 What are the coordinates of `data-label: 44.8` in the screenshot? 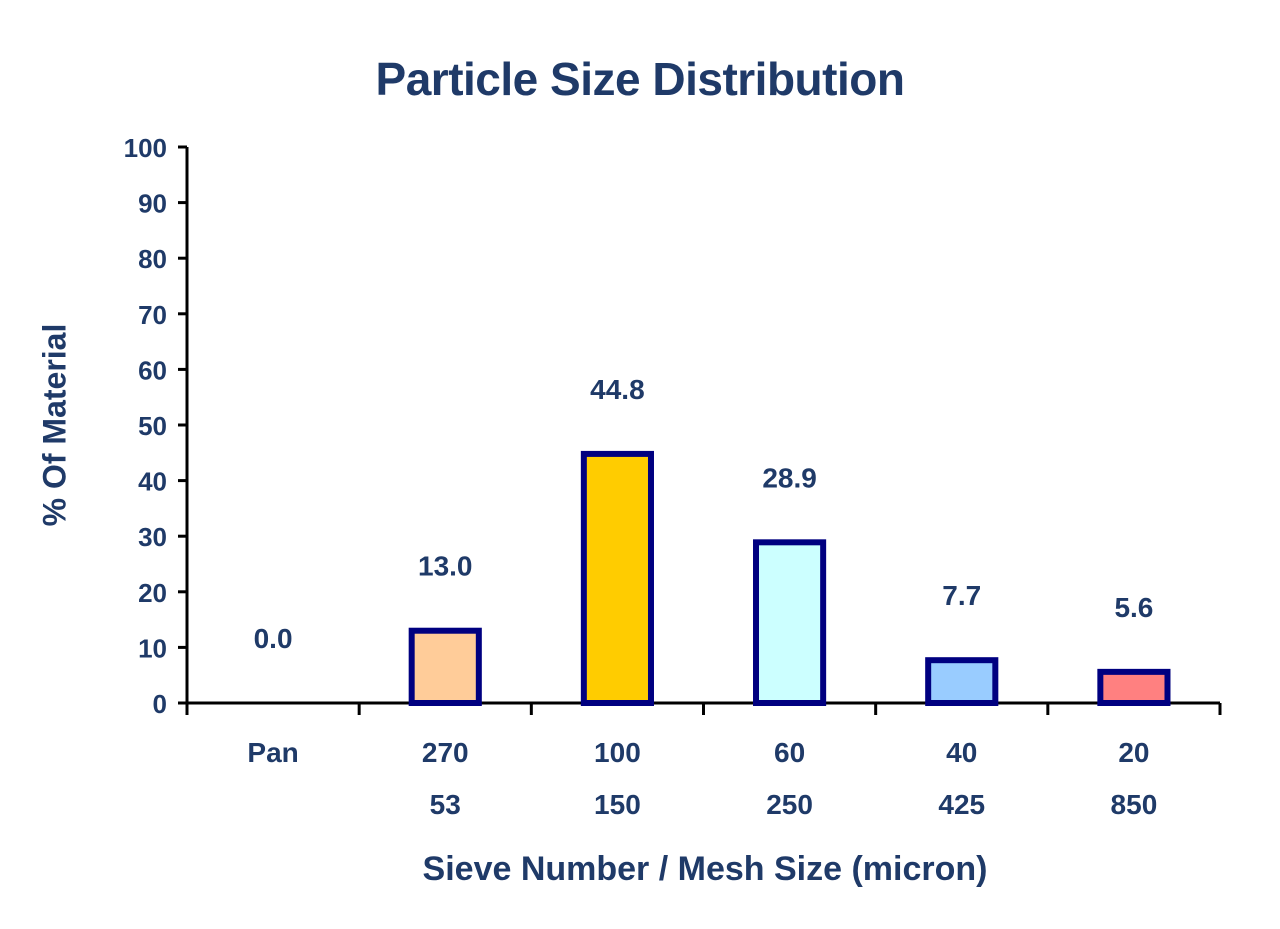 It's located at (617, 389).